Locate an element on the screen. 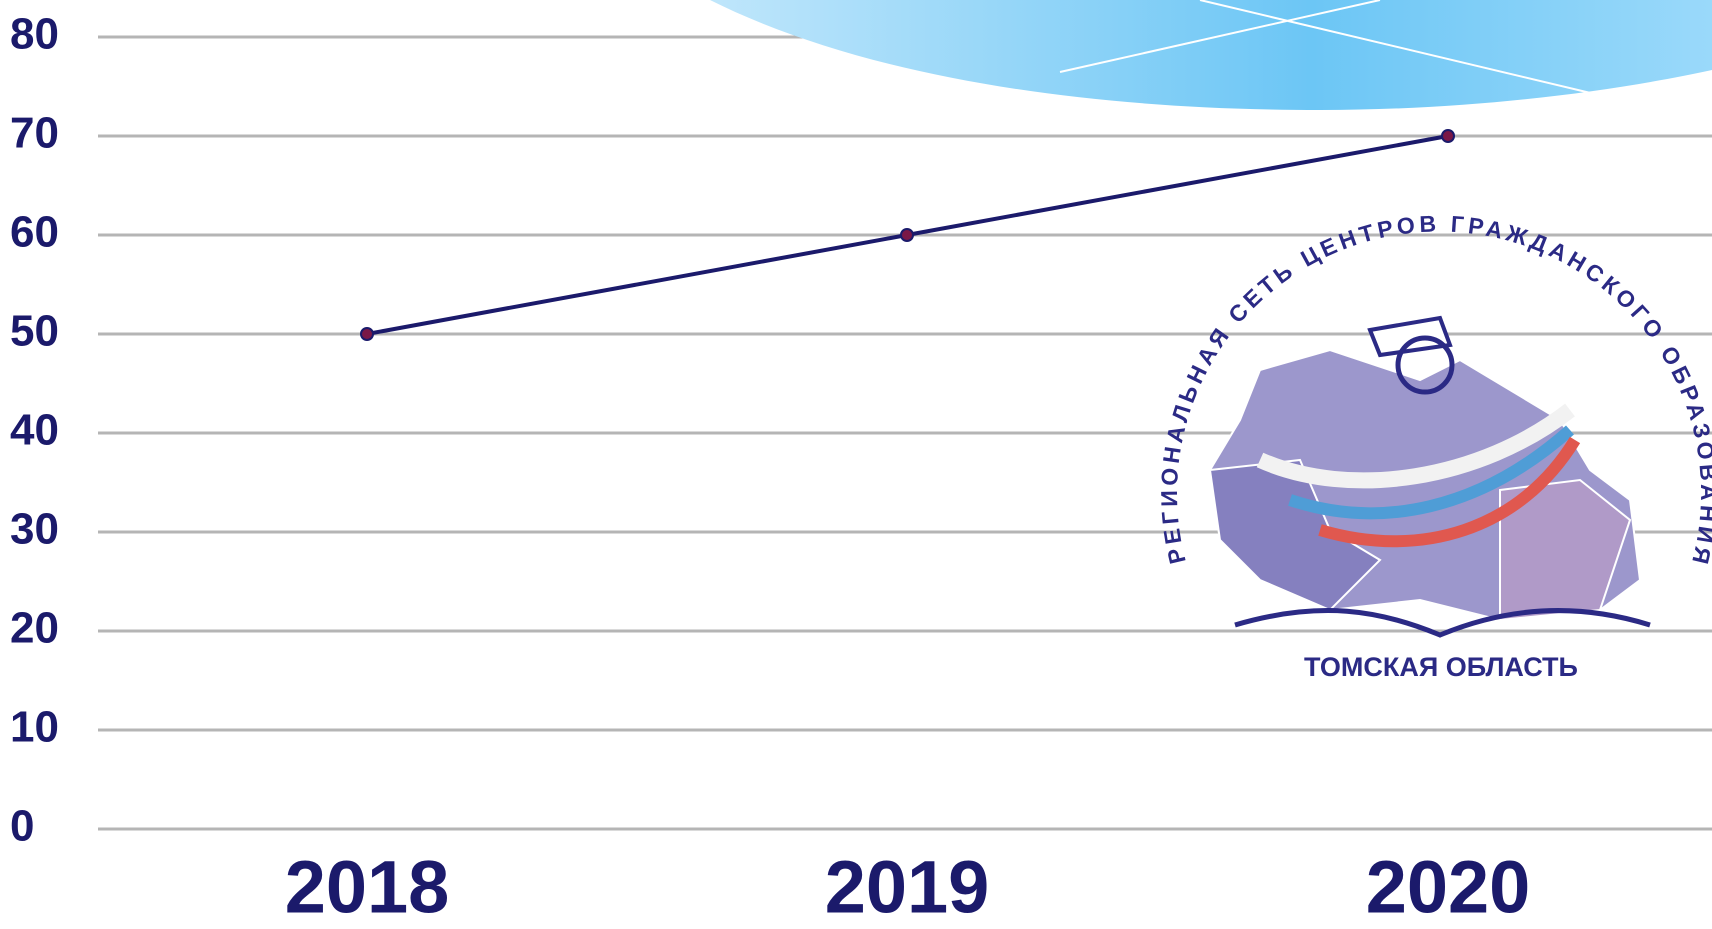 The width and height of the screenshot is (1712, 929). y-tick-label: 50 is located at coordinates (34, 331).